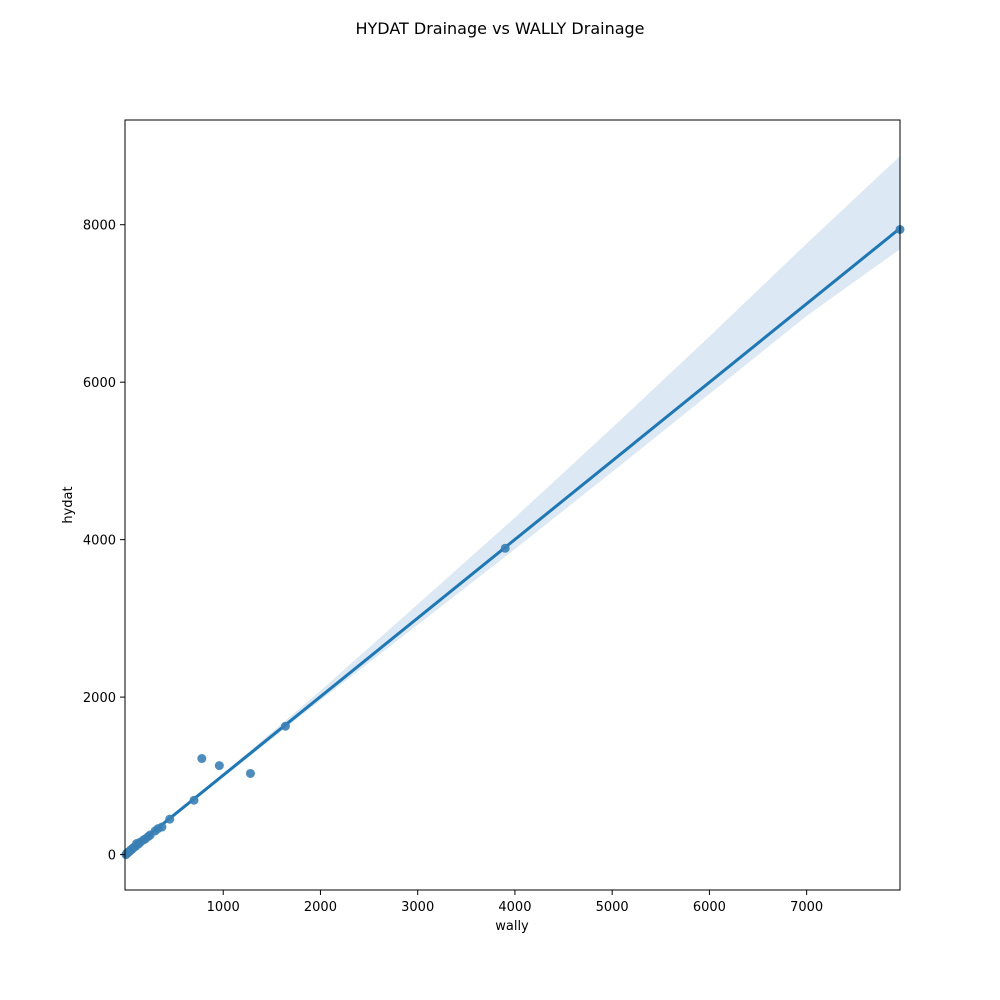 The height and width of the screenshot is (1000, 1000). I want to click on y-axis-ticks: 0 2000 4000 6000 8000, so click(104, 541).